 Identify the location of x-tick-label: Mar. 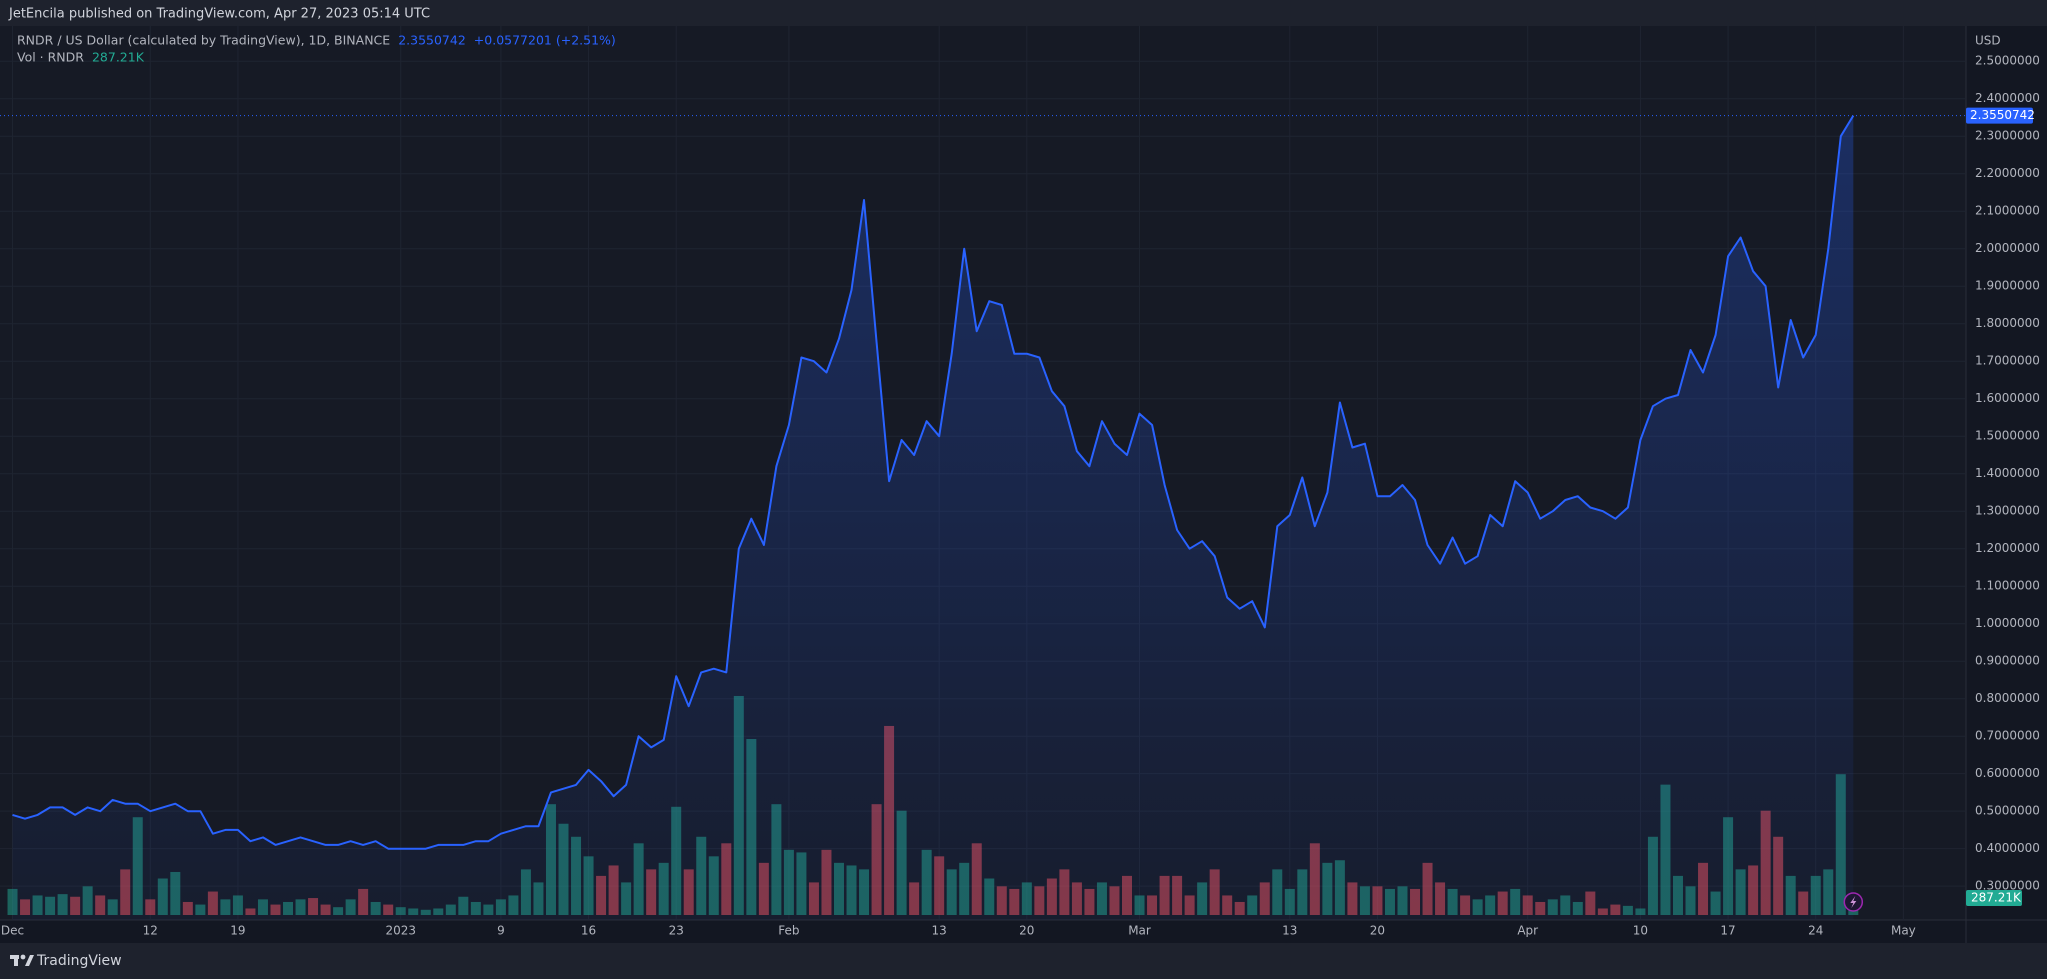
(1139, 931).